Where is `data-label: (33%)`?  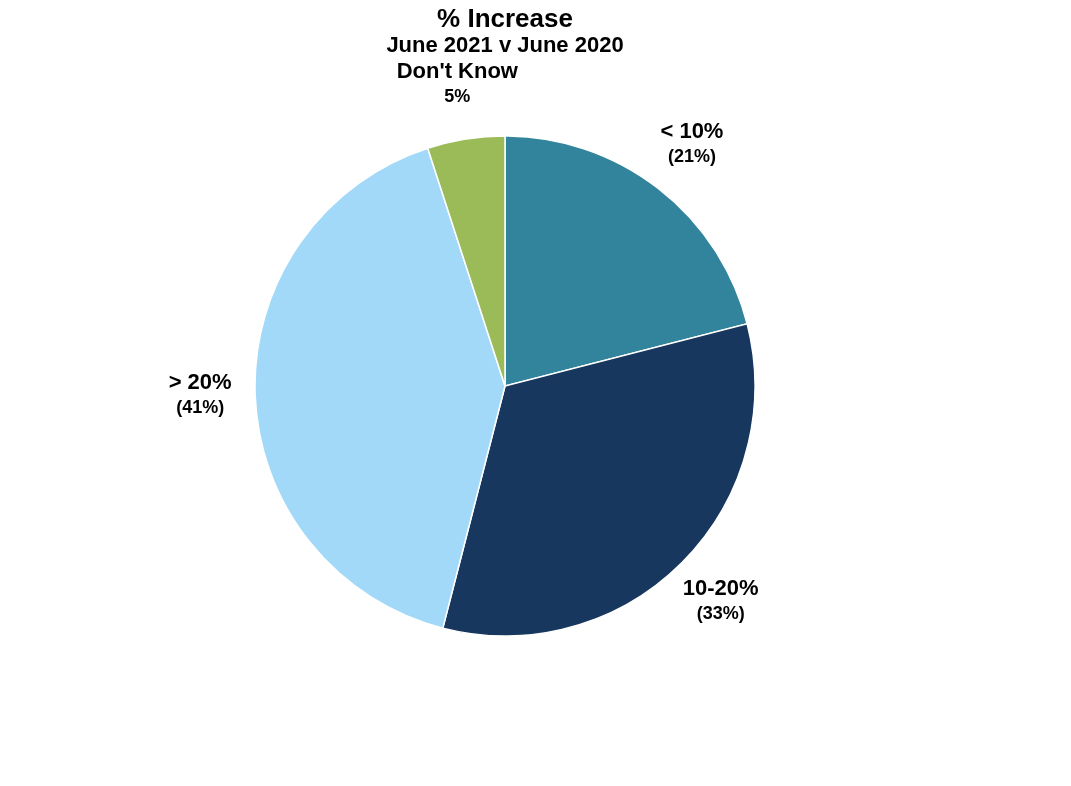
data-label: (33%) is located at coordinates (720, 612).